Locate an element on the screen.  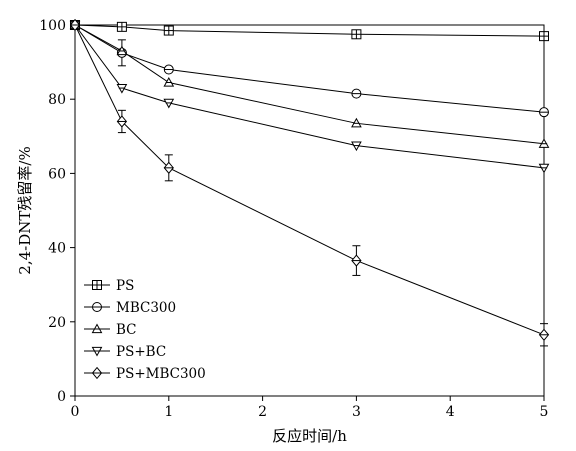
y-axis-title: 2,4-DNT残留率/% is located at coordinates (25, 210).